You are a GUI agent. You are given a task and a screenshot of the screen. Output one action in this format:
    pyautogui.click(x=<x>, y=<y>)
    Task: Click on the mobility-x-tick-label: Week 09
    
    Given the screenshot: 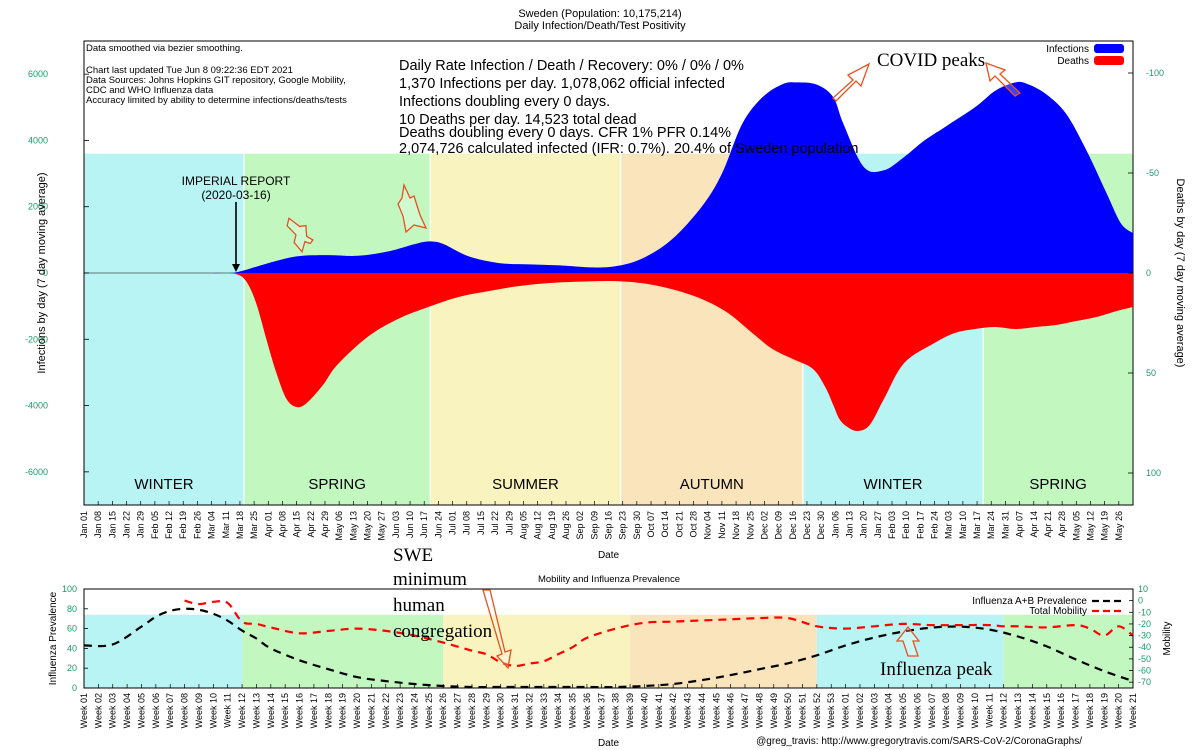 What is the action you would take?
    pyautogui.click(x=199, y=710)
    